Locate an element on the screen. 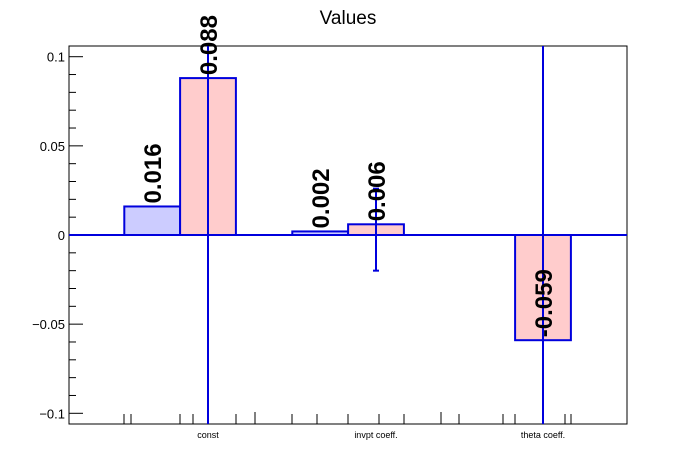  data-label: 0.088 is located at coordinates (209, 45).